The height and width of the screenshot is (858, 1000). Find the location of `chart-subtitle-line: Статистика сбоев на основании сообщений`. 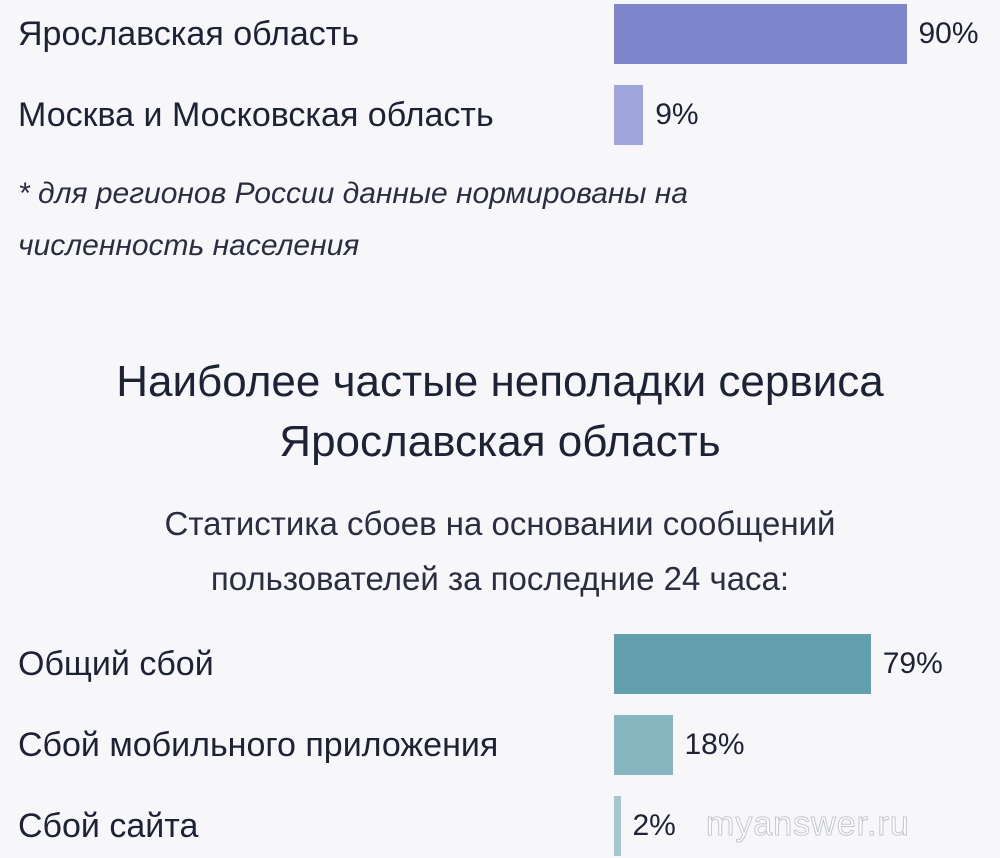

chart-subtitle-line: Статистика сбоев на основании сообщений is located at coordinates (500, 523).